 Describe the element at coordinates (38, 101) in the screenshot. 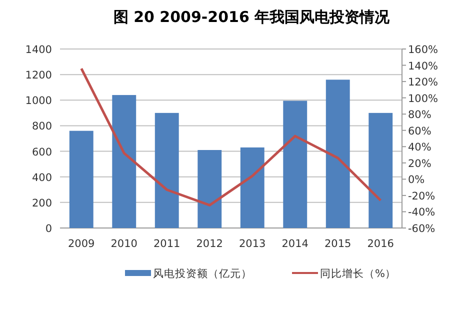

I see `y-tick-label: 1000` at that location.